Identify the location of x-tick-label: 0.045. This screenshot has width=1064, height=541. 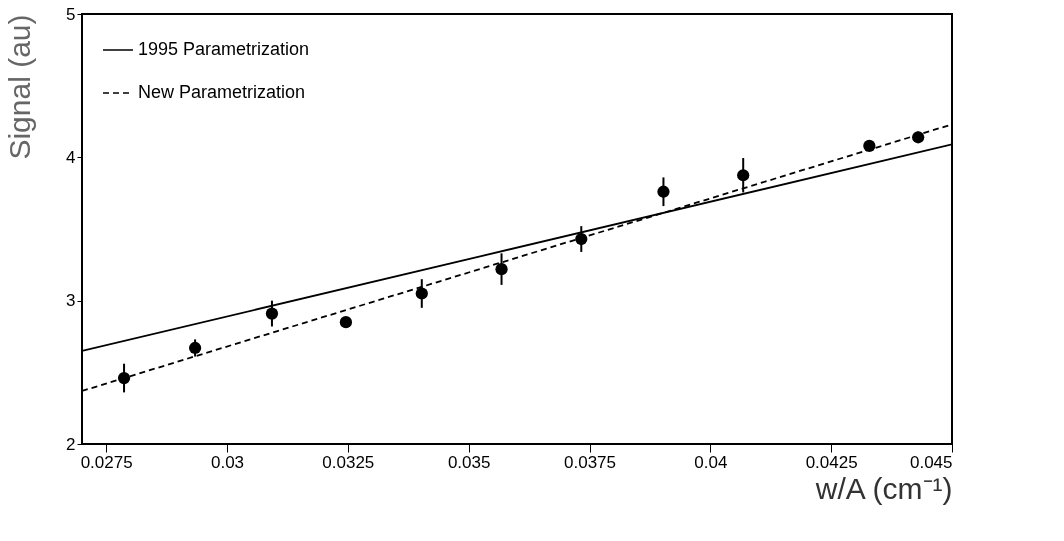
(931, 462).